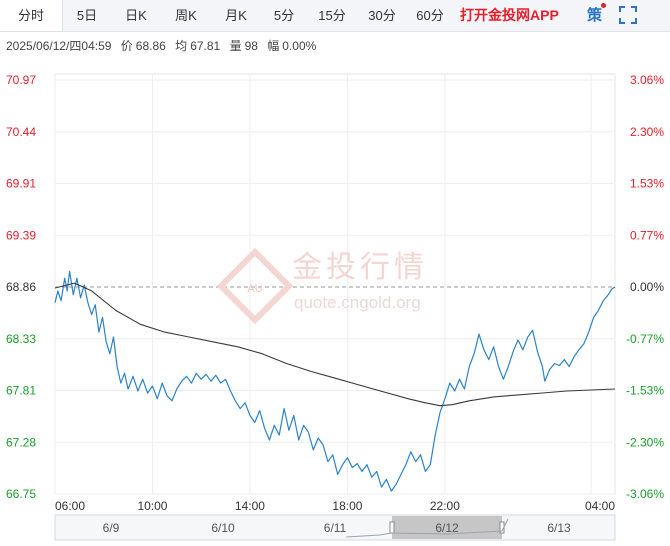 The image size is (670, 546). I want to click on pct-tick-label: 0.77%, so click(647, 235).